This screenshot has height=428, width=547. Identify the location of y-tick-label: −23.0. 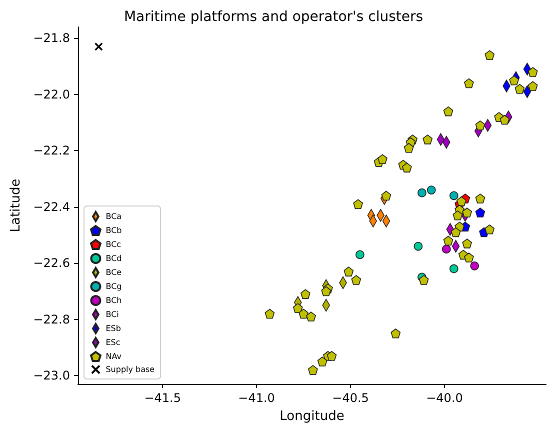
(51, 375).